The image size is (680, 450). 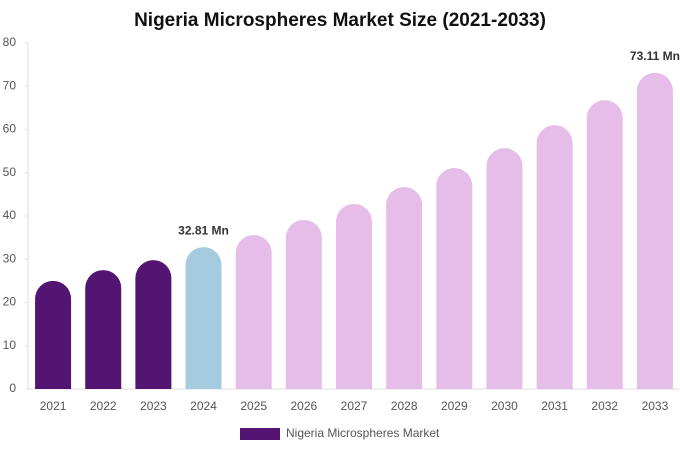 What do you see at coordinates (10, 172) in the screenshot?
I see `y-tick-label: 50` at bounding box center [10, 172].